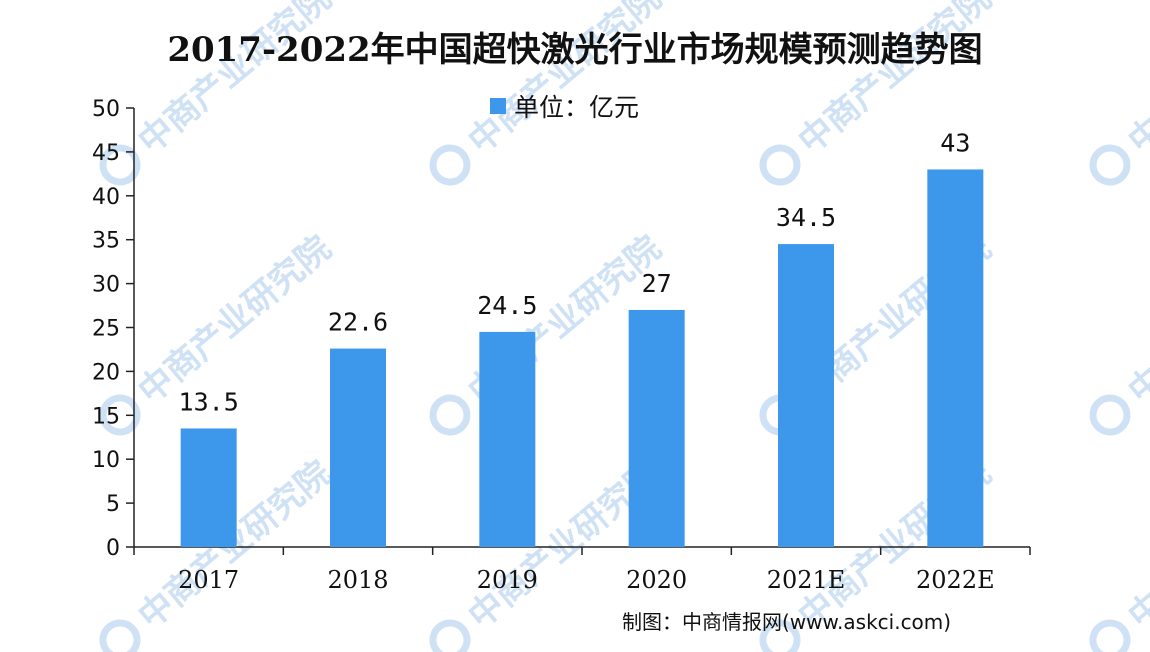  What do you see at coordinates (106, 197) in the screenshot?
I see `y-tick-label: 40` at bounding box center [106, 197].